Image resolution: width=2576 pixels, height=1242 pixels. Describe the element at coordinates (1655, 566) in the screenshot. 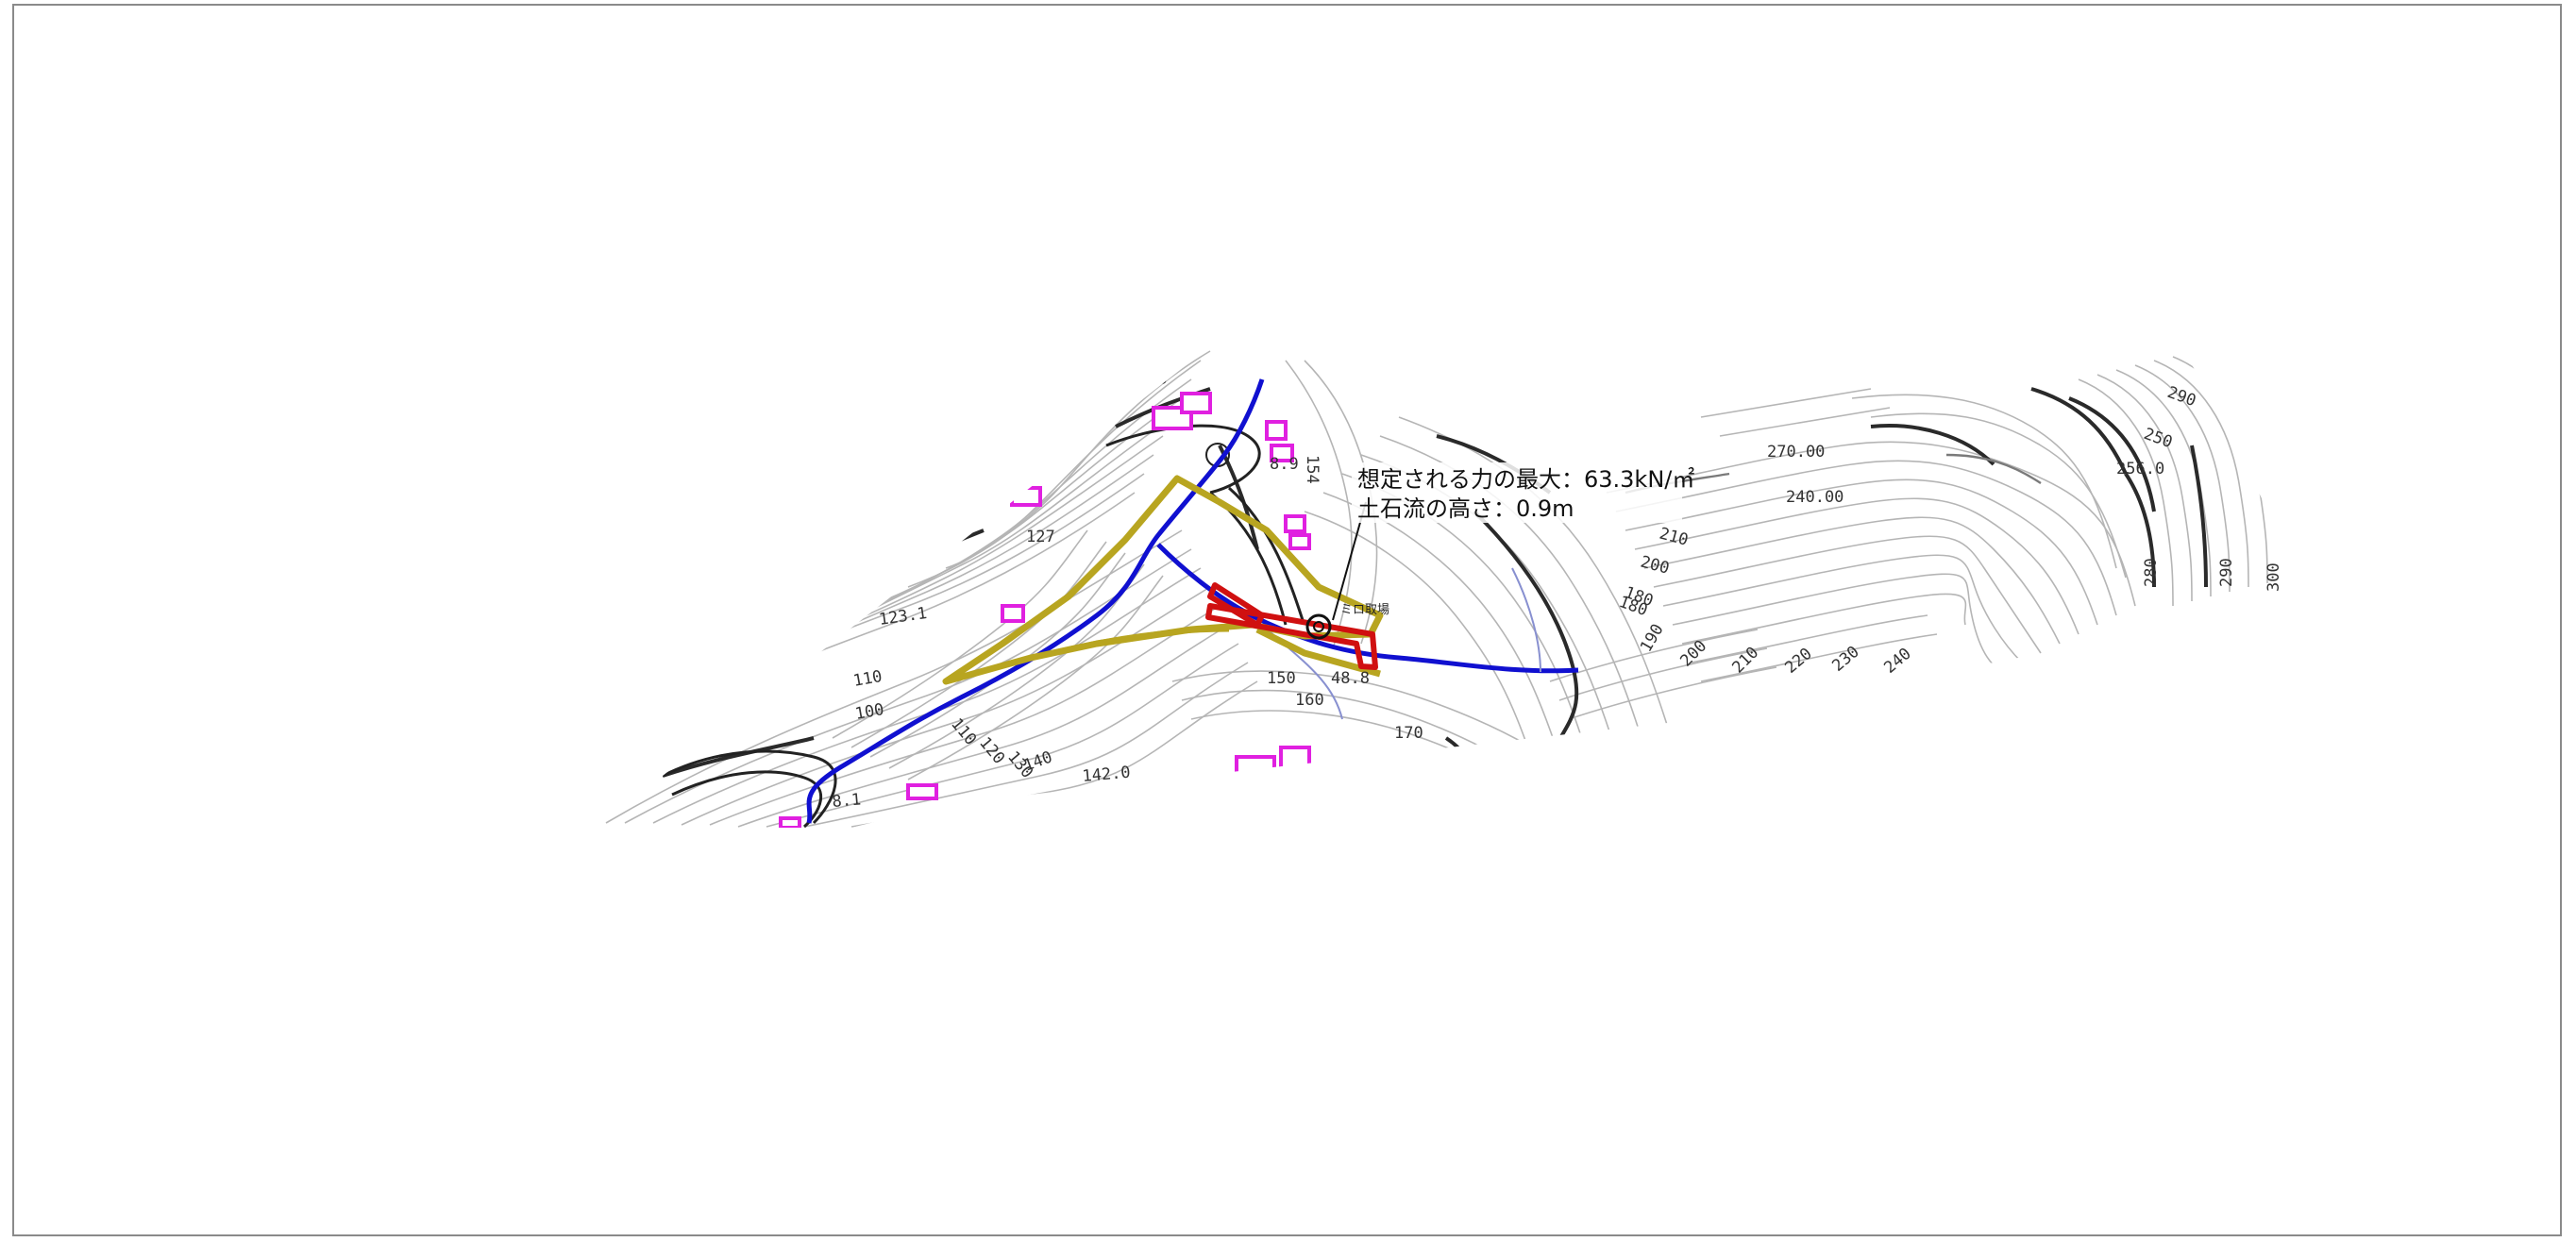

I see `elevation-label: 200` at that location.